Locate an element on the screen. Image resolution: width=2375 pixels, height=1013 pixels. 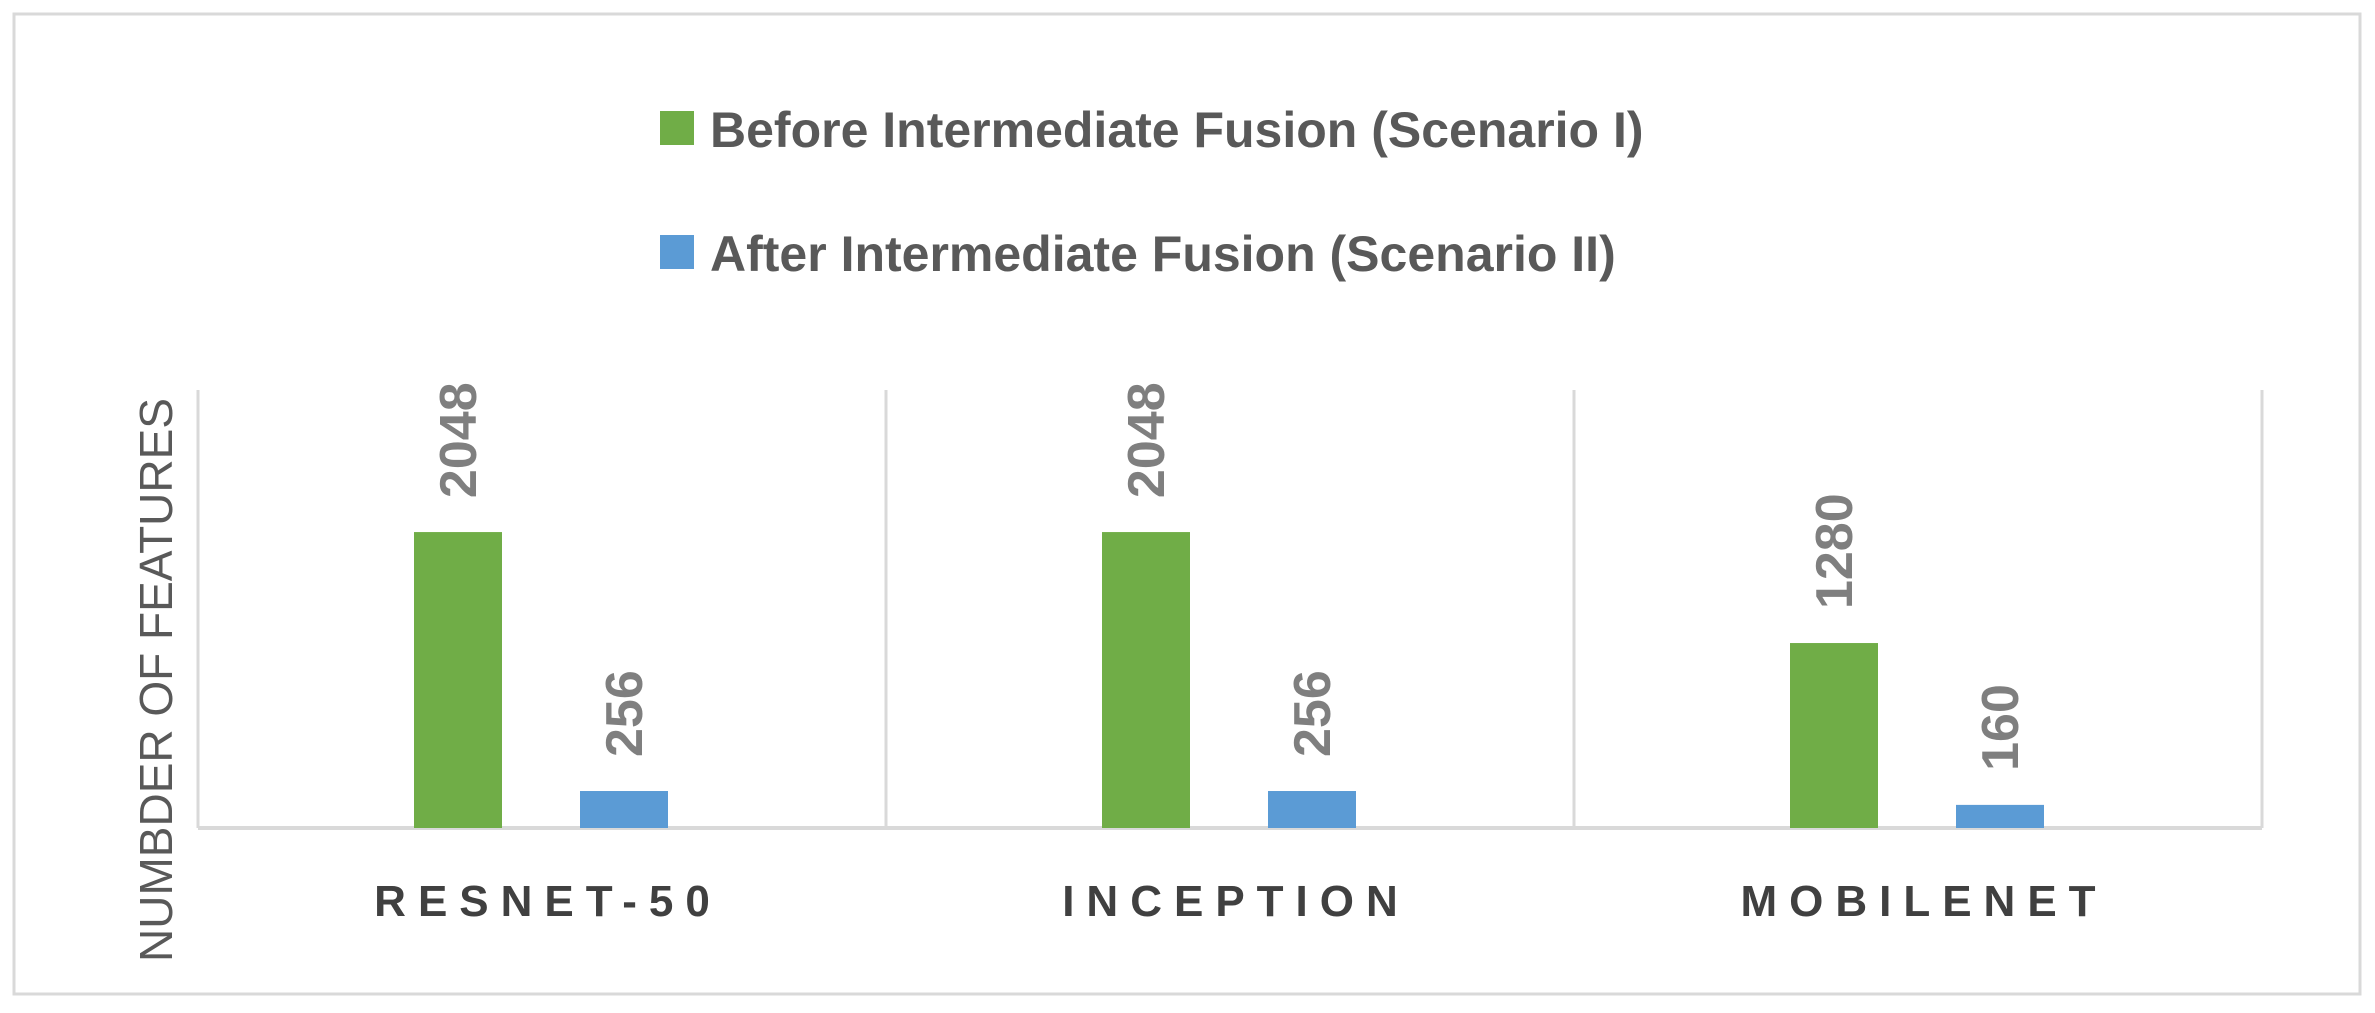
bar-mobilenet-before is located at coordinates (1834, 735).